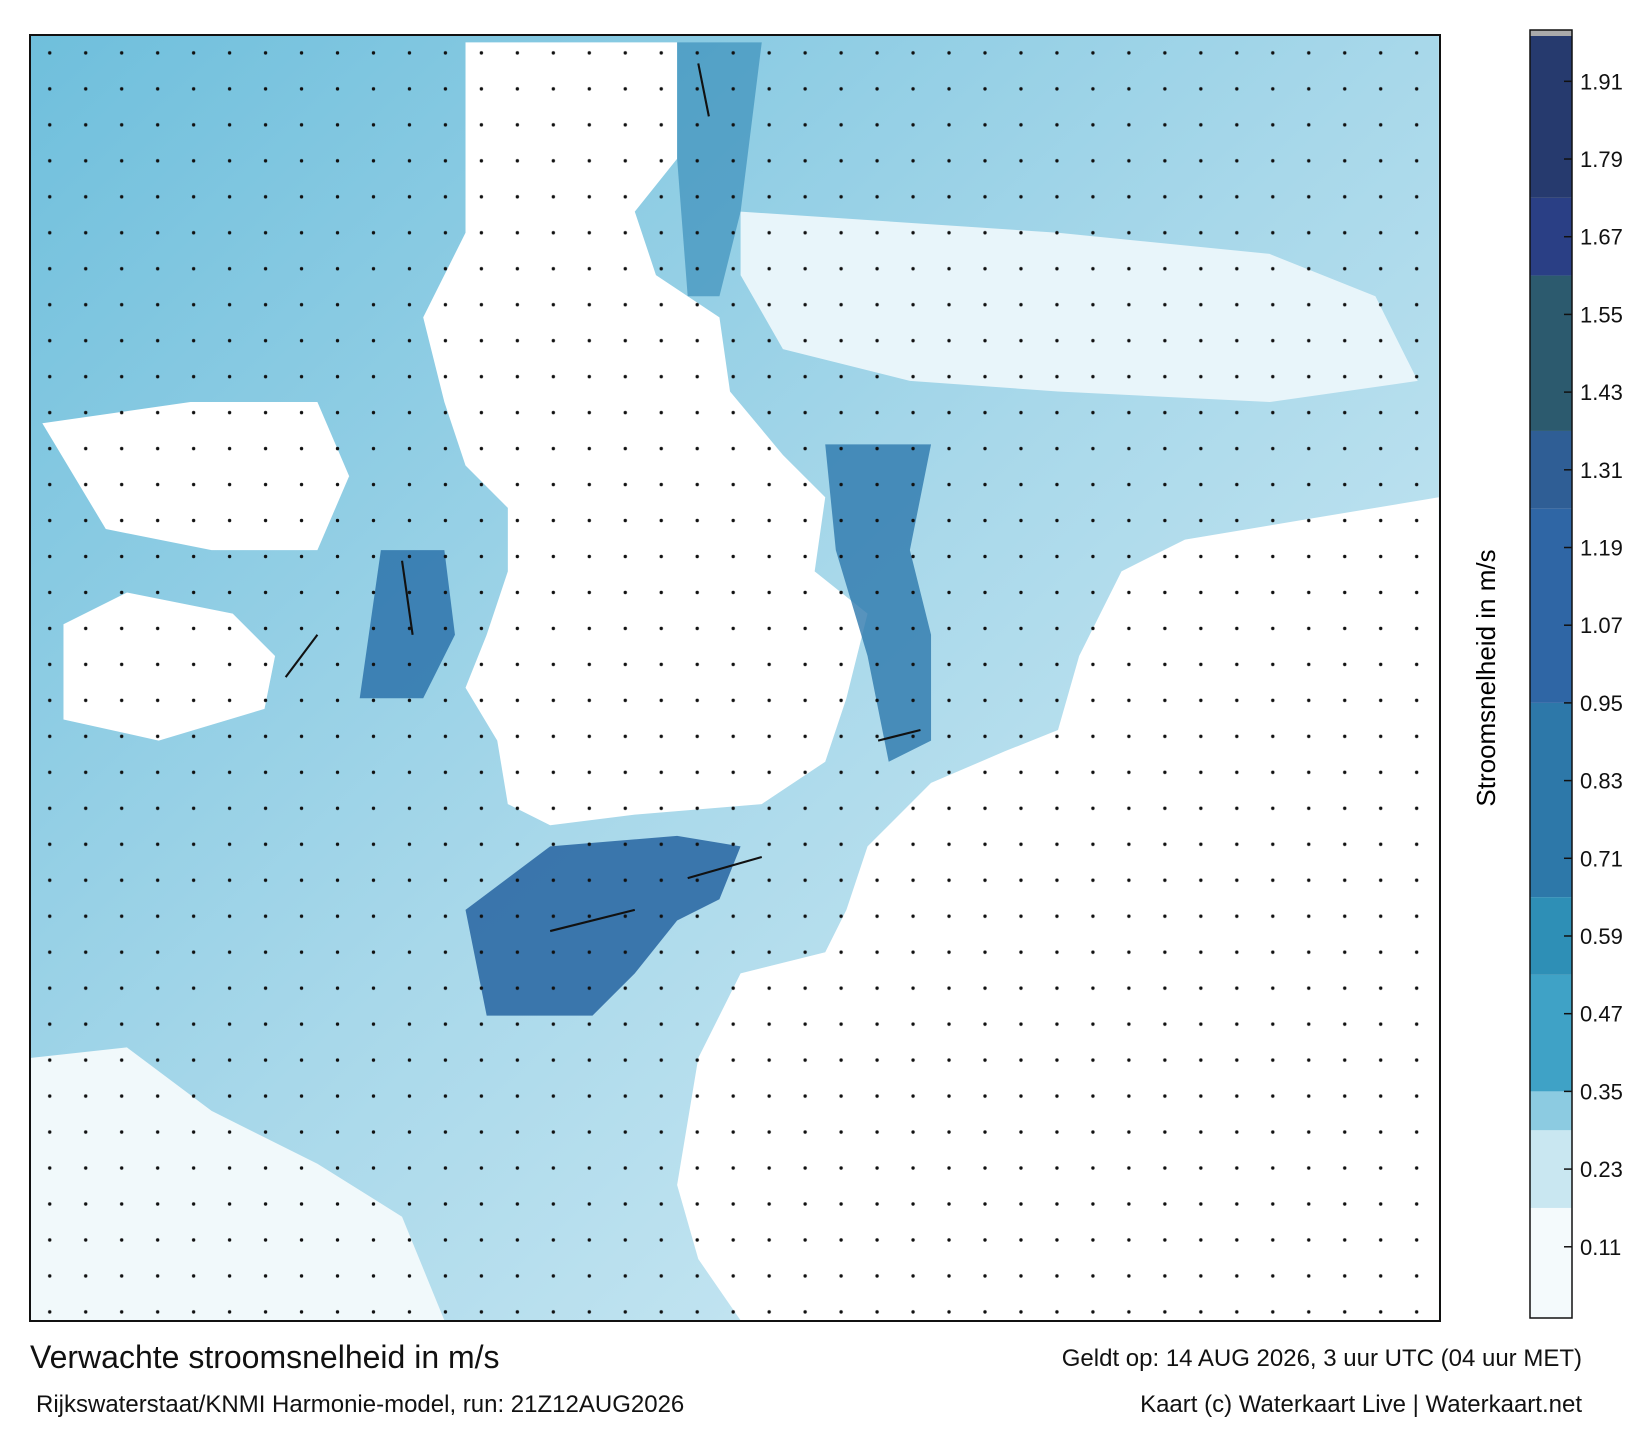  What do you see at coordinates (1601, 1169) in the screenshot?
I see `colorbar-tick-label: 0.23` at bounding box center [1601, 1169].